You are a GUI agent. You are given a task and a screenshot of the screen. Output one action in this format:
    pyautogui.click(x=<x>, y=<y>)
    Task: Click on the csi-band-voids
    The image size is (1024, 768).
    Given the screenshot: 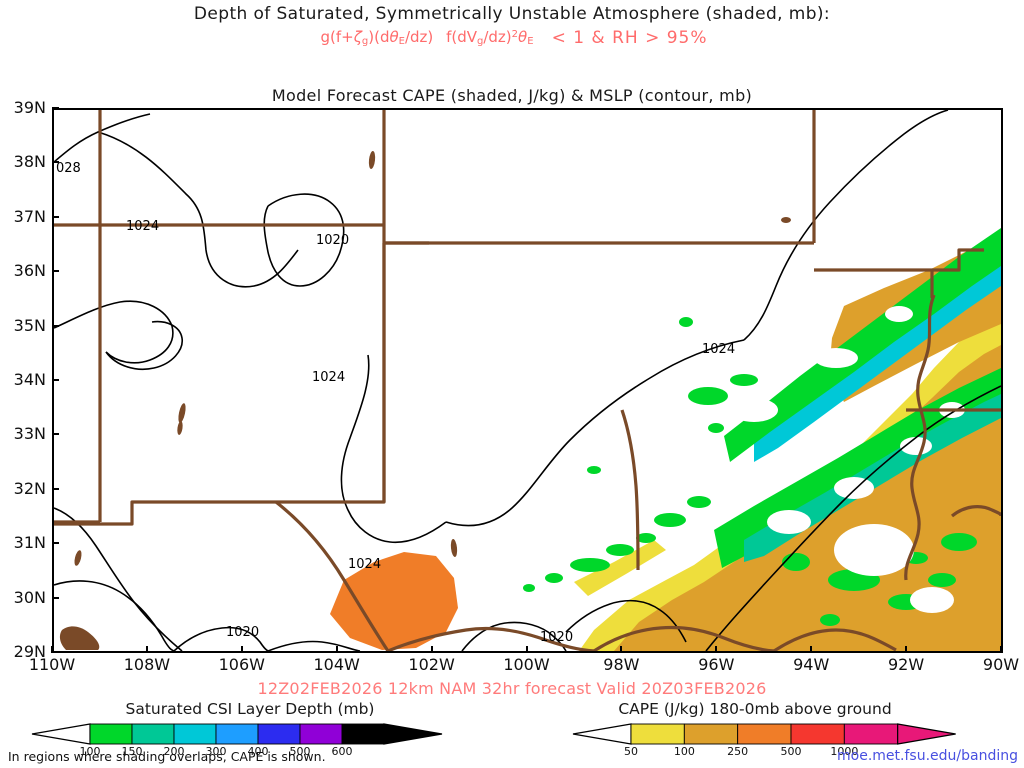 What is the action you would take?
    pyautogui.click(x=847, y=459)
    